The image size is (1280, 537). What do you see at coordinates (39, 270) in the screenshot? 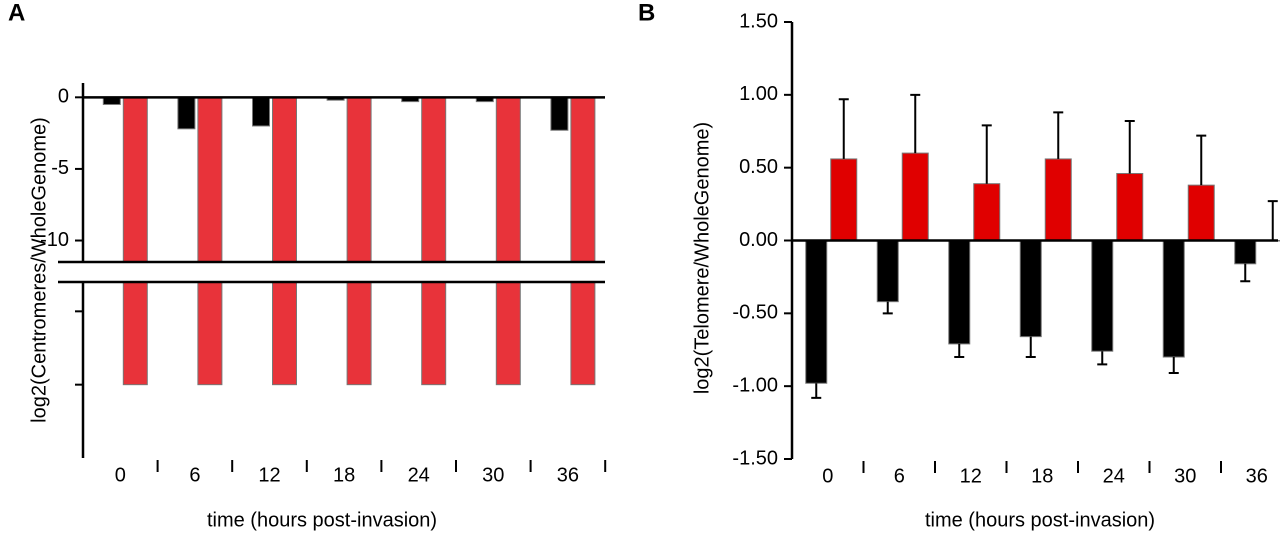
I see `y-axis-label: log2(Centromeres/WholeGenome)` at bounding box center [39, 270].